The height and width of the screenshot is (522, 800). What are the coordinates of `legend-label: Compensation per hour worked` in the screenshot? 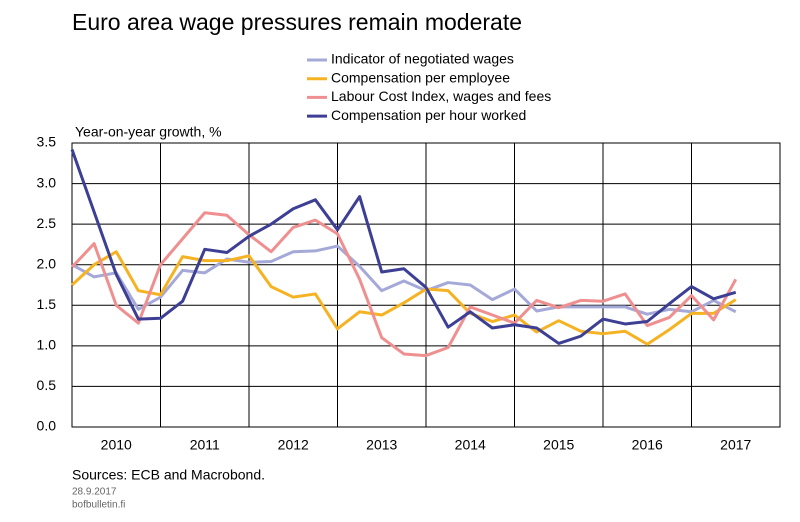 It's located at (428, 115).